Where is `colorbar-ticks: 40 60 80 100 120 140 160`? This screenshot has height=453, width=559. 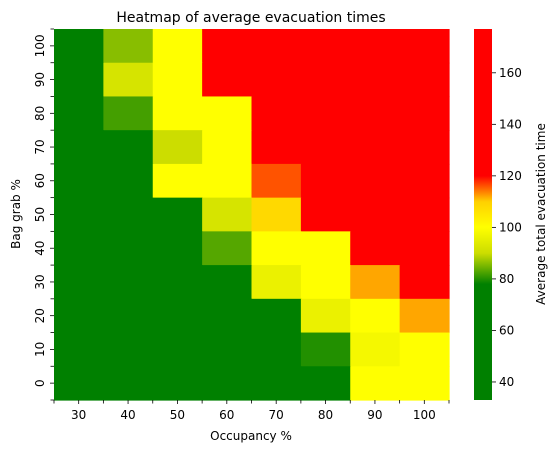 colorbar-ticks: 40 60 80 100 120 140 160 is located at coordinates (507, 227).